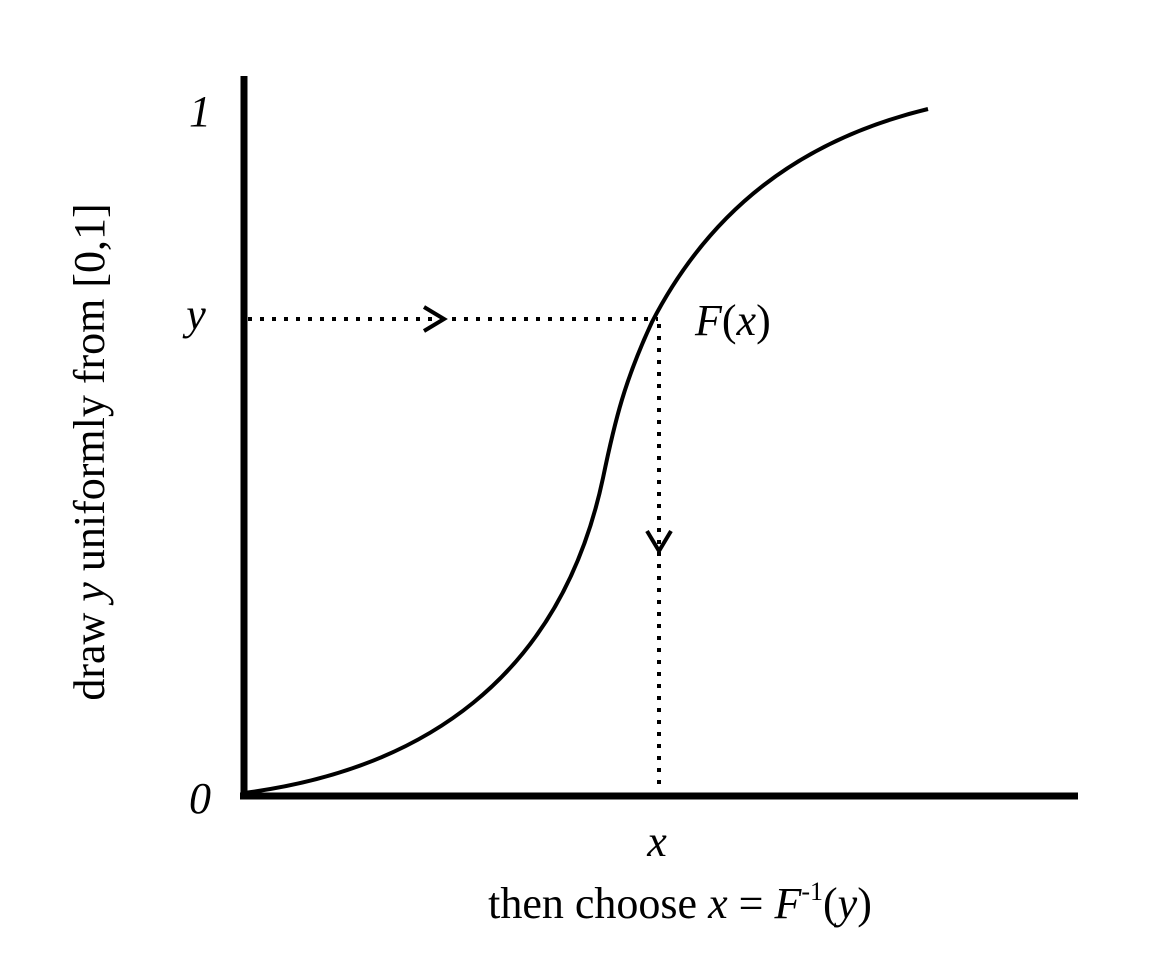 Image resolution: width=1161 pixels, height=959 pixels. Describe the element at coordinates (200, 111) in the screenshot. I see `y-axis-top-label: 1` at that location.